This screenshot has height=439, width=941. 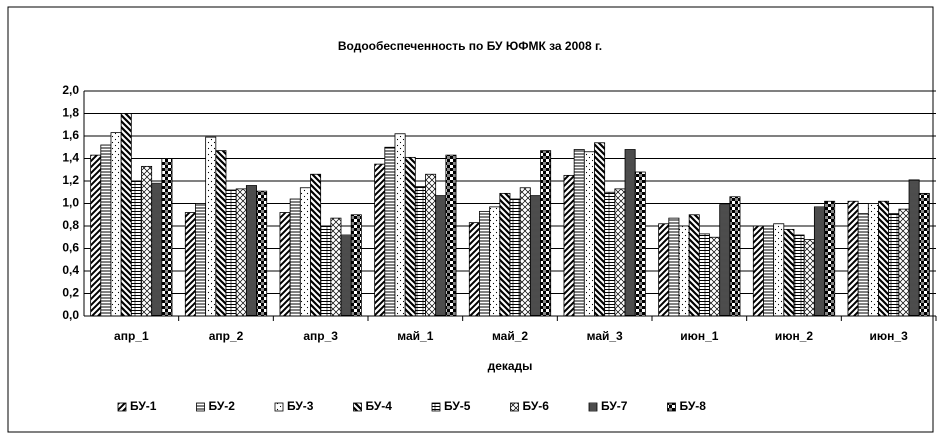 I want to click on x-tick-label: май_3, so click(x=605, y=336).